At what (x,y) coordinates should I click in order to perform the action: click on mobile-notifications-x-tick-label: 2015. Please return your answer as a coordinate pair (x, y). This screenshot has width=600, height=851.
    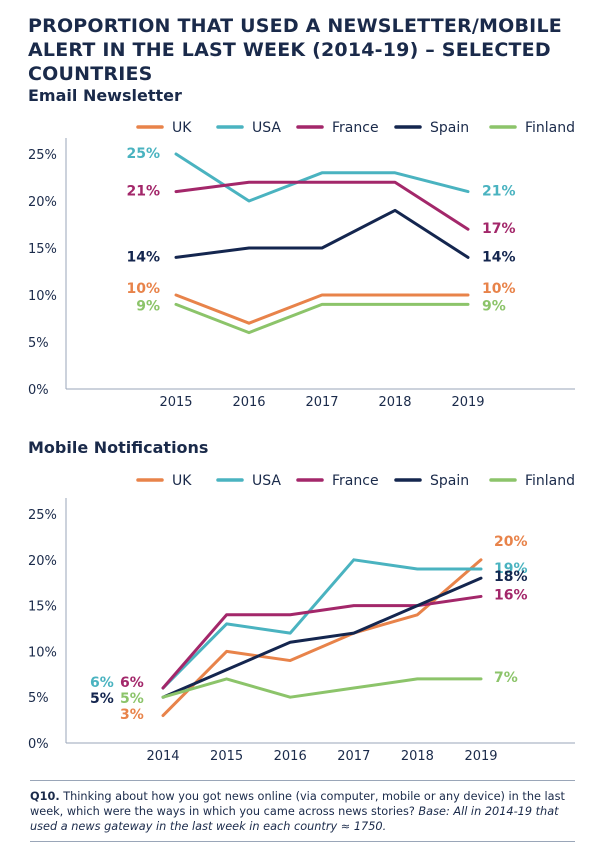
    Looking at the image, I should click on (226, 756).